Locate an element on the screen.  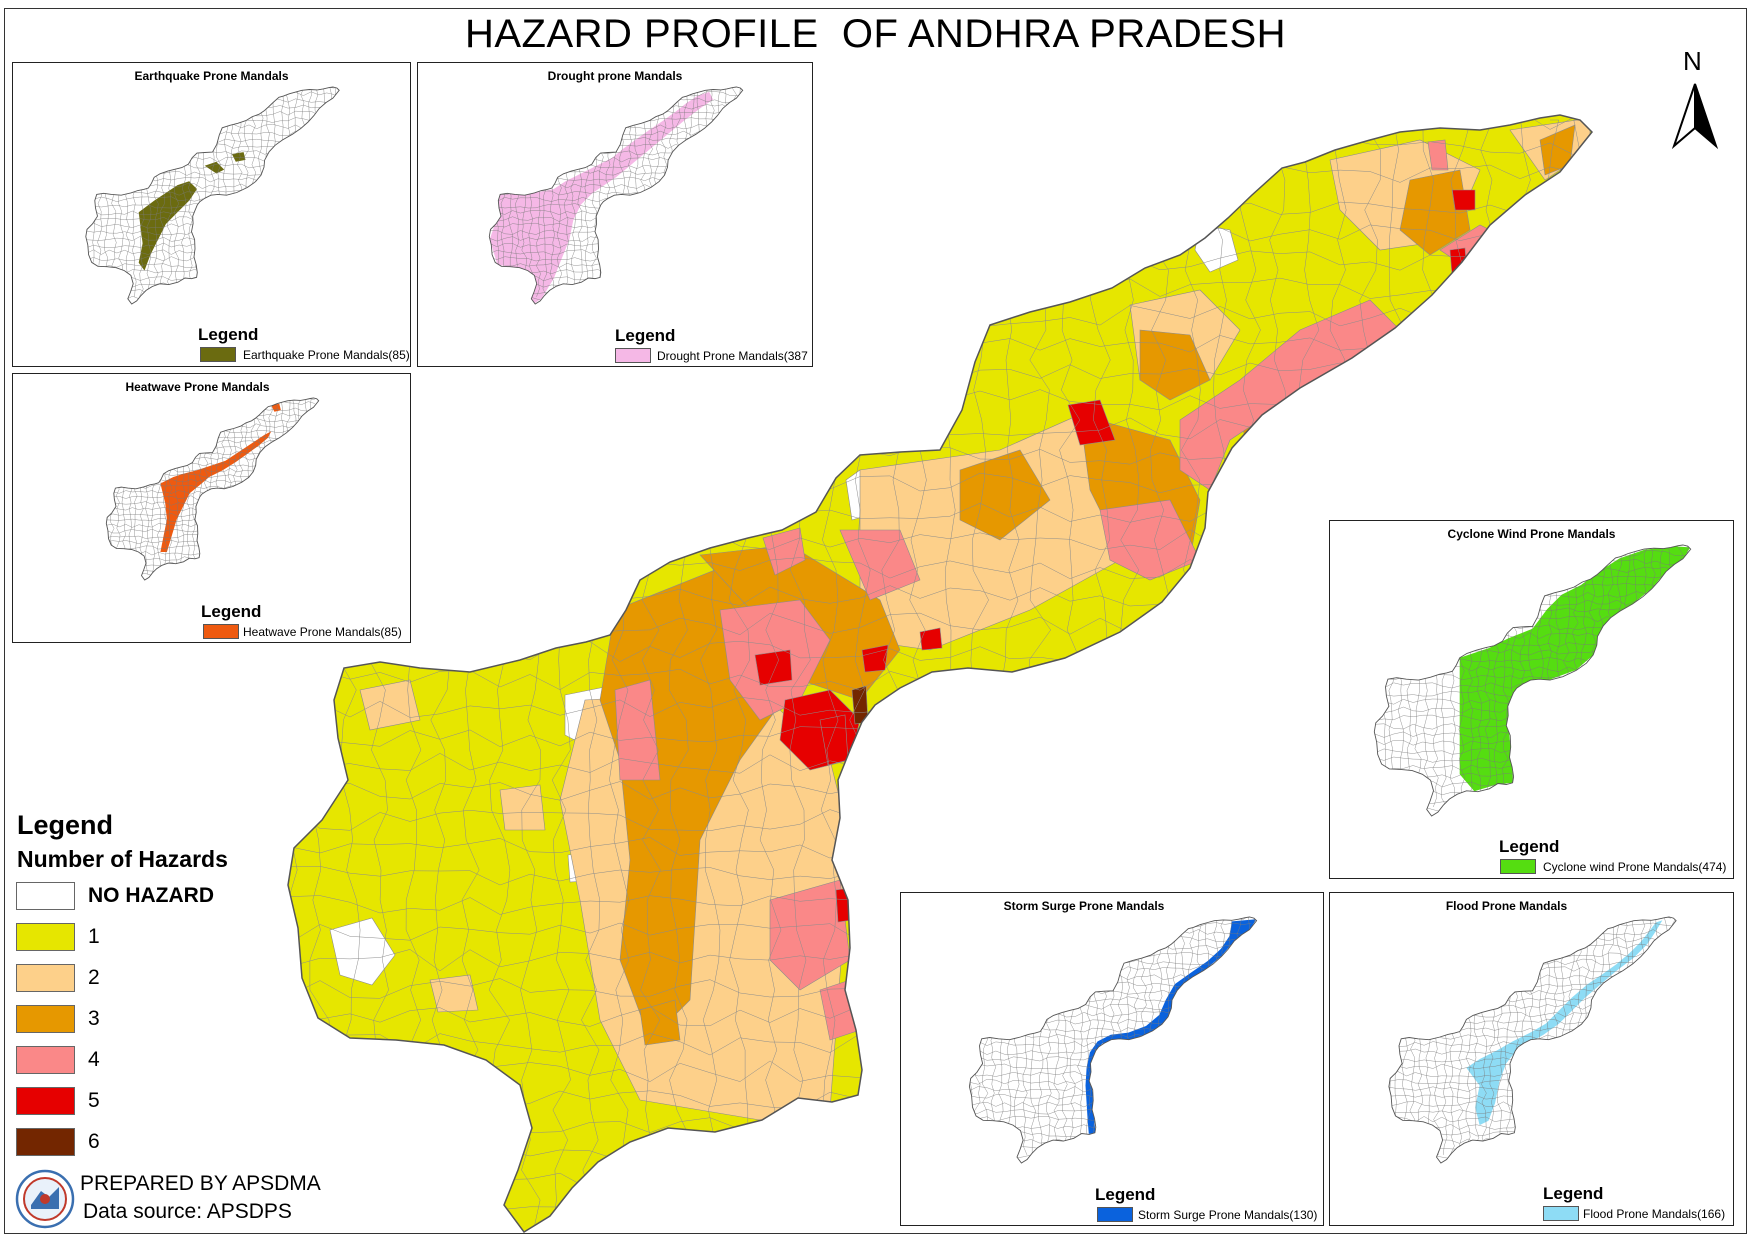
legend-label: NO HAZARD is located at coordinates (151, 895).